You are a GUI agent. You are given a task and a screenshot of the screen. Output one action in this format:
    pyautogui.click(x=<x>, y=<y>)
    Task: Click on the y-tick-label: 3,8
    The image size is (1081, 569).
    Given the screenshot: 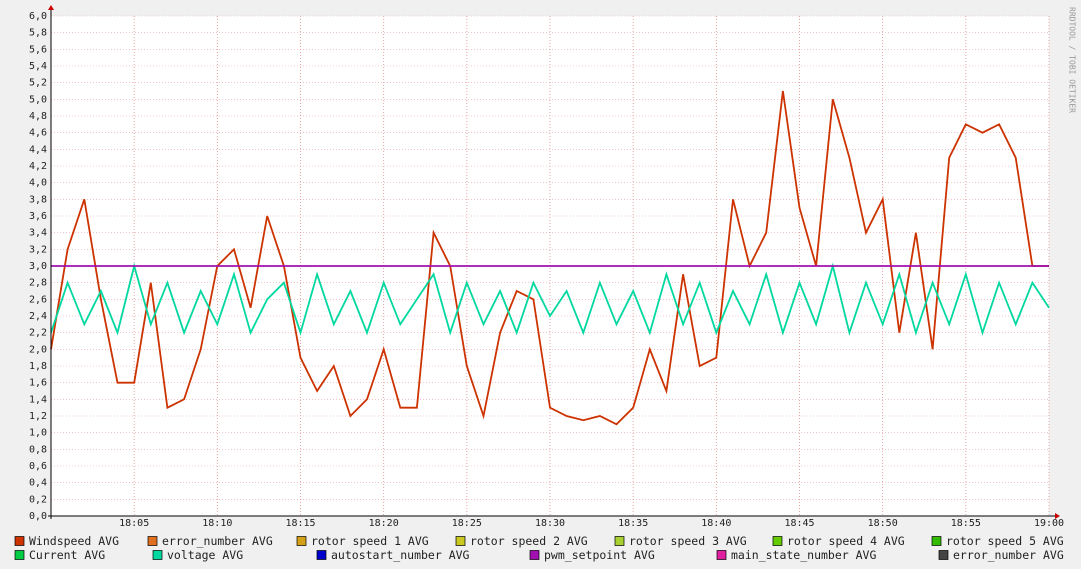 What is the action you would take?
    pyautogui.click(x=38, y=199)
    